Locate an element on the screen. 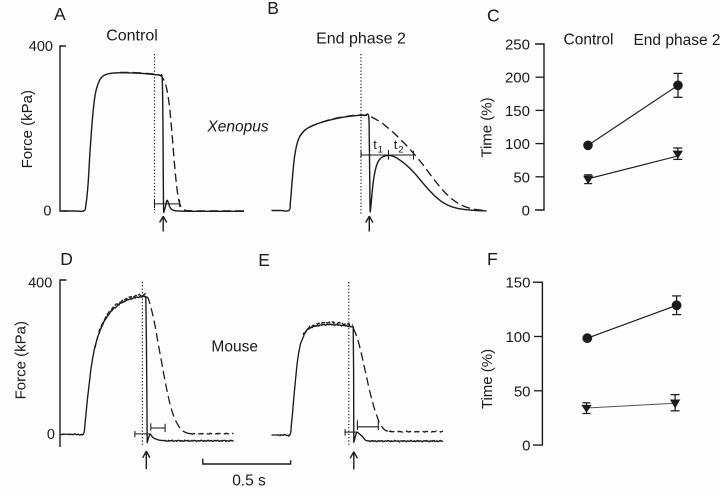  svg-text: 1 is located at coordinates (380, 149).